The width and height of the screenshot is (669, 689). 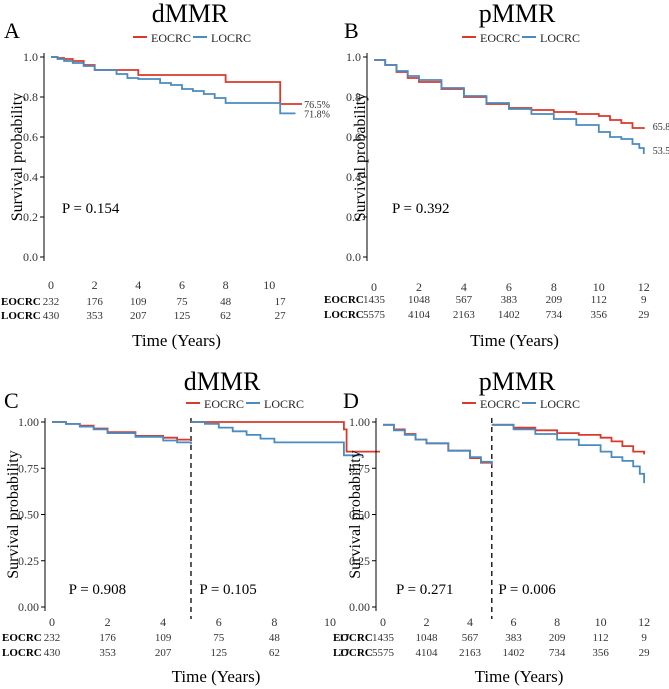 I want to click on end-survival-label: 53.5%, so click(x=661, y=151).